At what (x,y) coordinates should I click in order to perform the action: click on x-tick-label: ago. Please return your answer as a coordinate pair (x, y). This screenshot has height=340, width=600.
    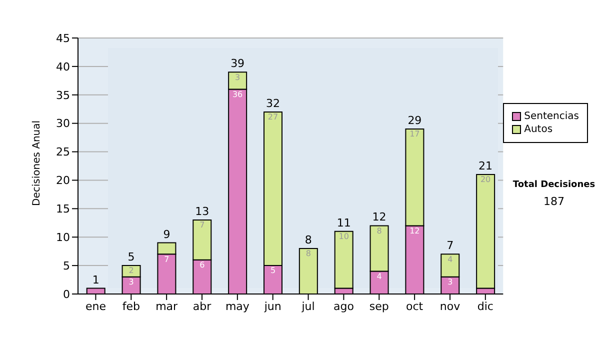
    Looking at the image, I should click on (343, 306).